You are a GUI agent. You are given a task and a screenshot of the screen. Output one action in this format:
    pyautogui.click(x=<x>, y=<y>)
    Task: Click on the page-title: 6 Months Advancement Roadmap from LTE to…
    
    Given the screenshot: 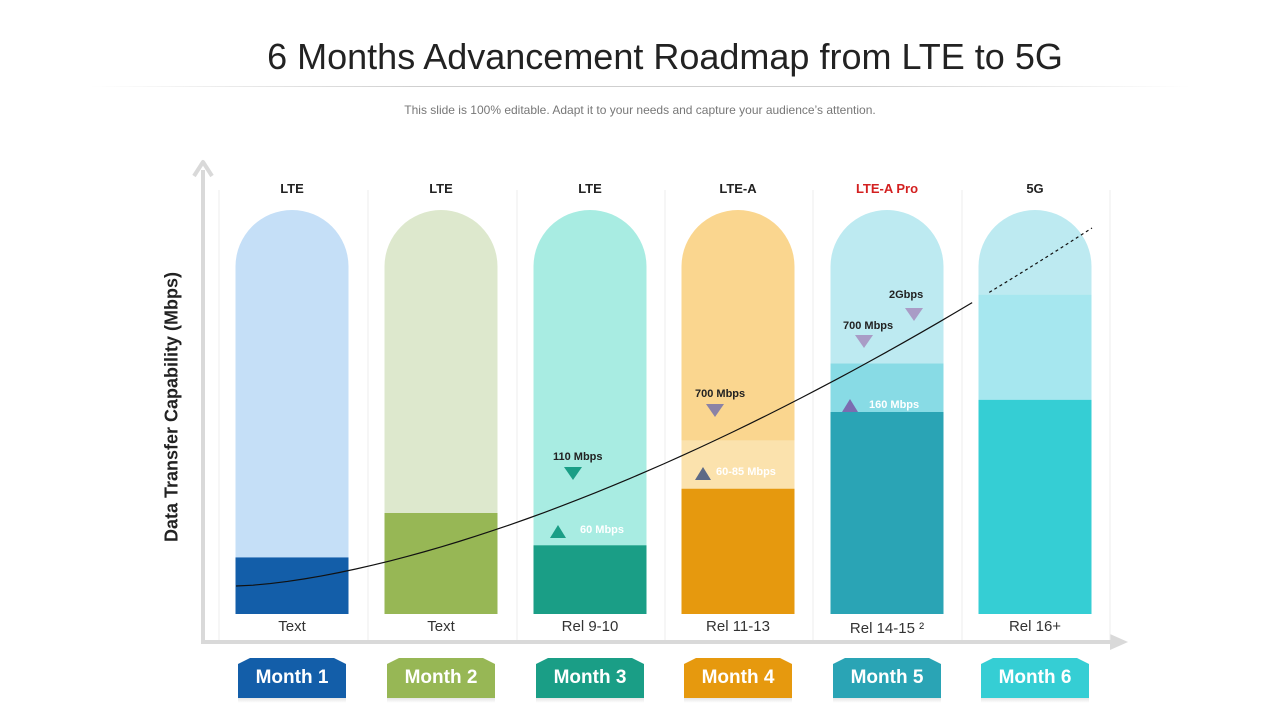 What is the action you would take?
    pyautogui.click(x=665, y=56)
    